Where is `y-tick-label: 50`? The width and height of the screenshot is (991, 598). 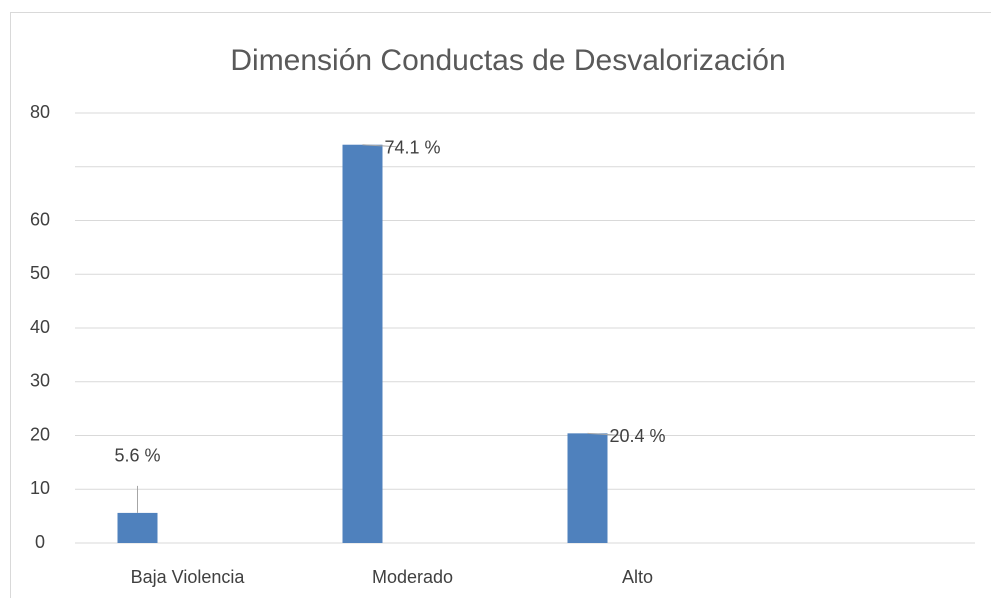
y-tick-label: 50 is located at coordinates (40, 273).